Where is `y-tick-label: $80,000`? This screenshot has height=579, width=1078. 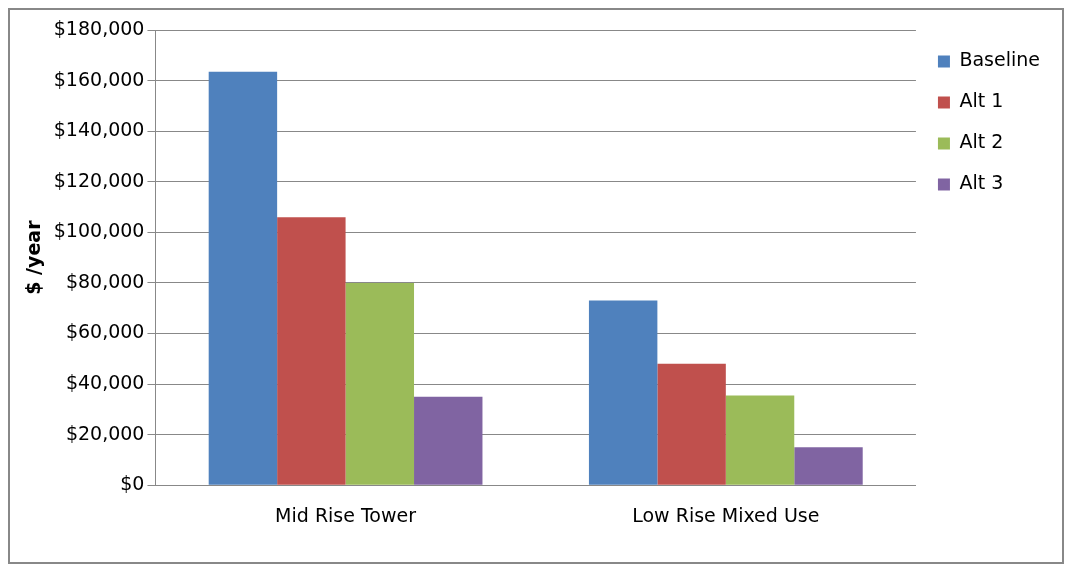 y-tick-label: $80,000 is located at coordinates (105, 280).